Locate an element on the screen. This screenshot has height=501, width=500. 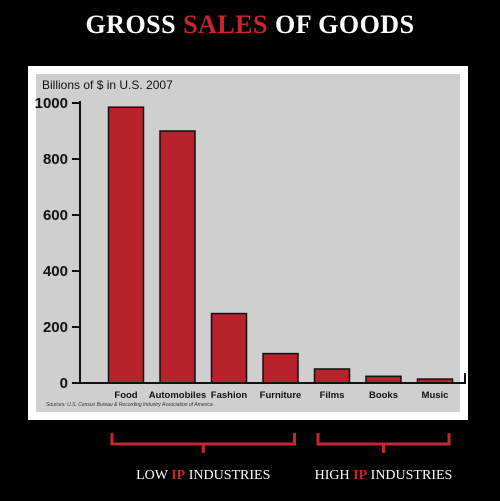
x-tick-label: Furniture is located at coordinates (281, 395).